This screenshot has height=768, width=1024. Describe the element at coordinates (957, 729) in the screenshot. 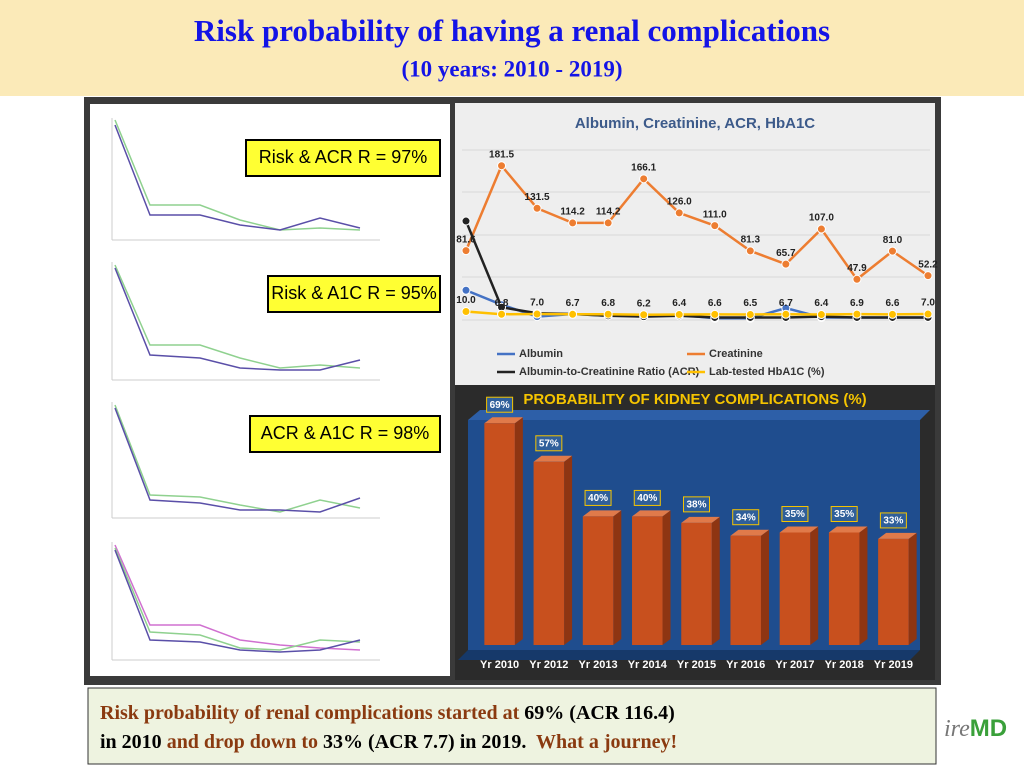

I see `logo-text: ire` at that location.